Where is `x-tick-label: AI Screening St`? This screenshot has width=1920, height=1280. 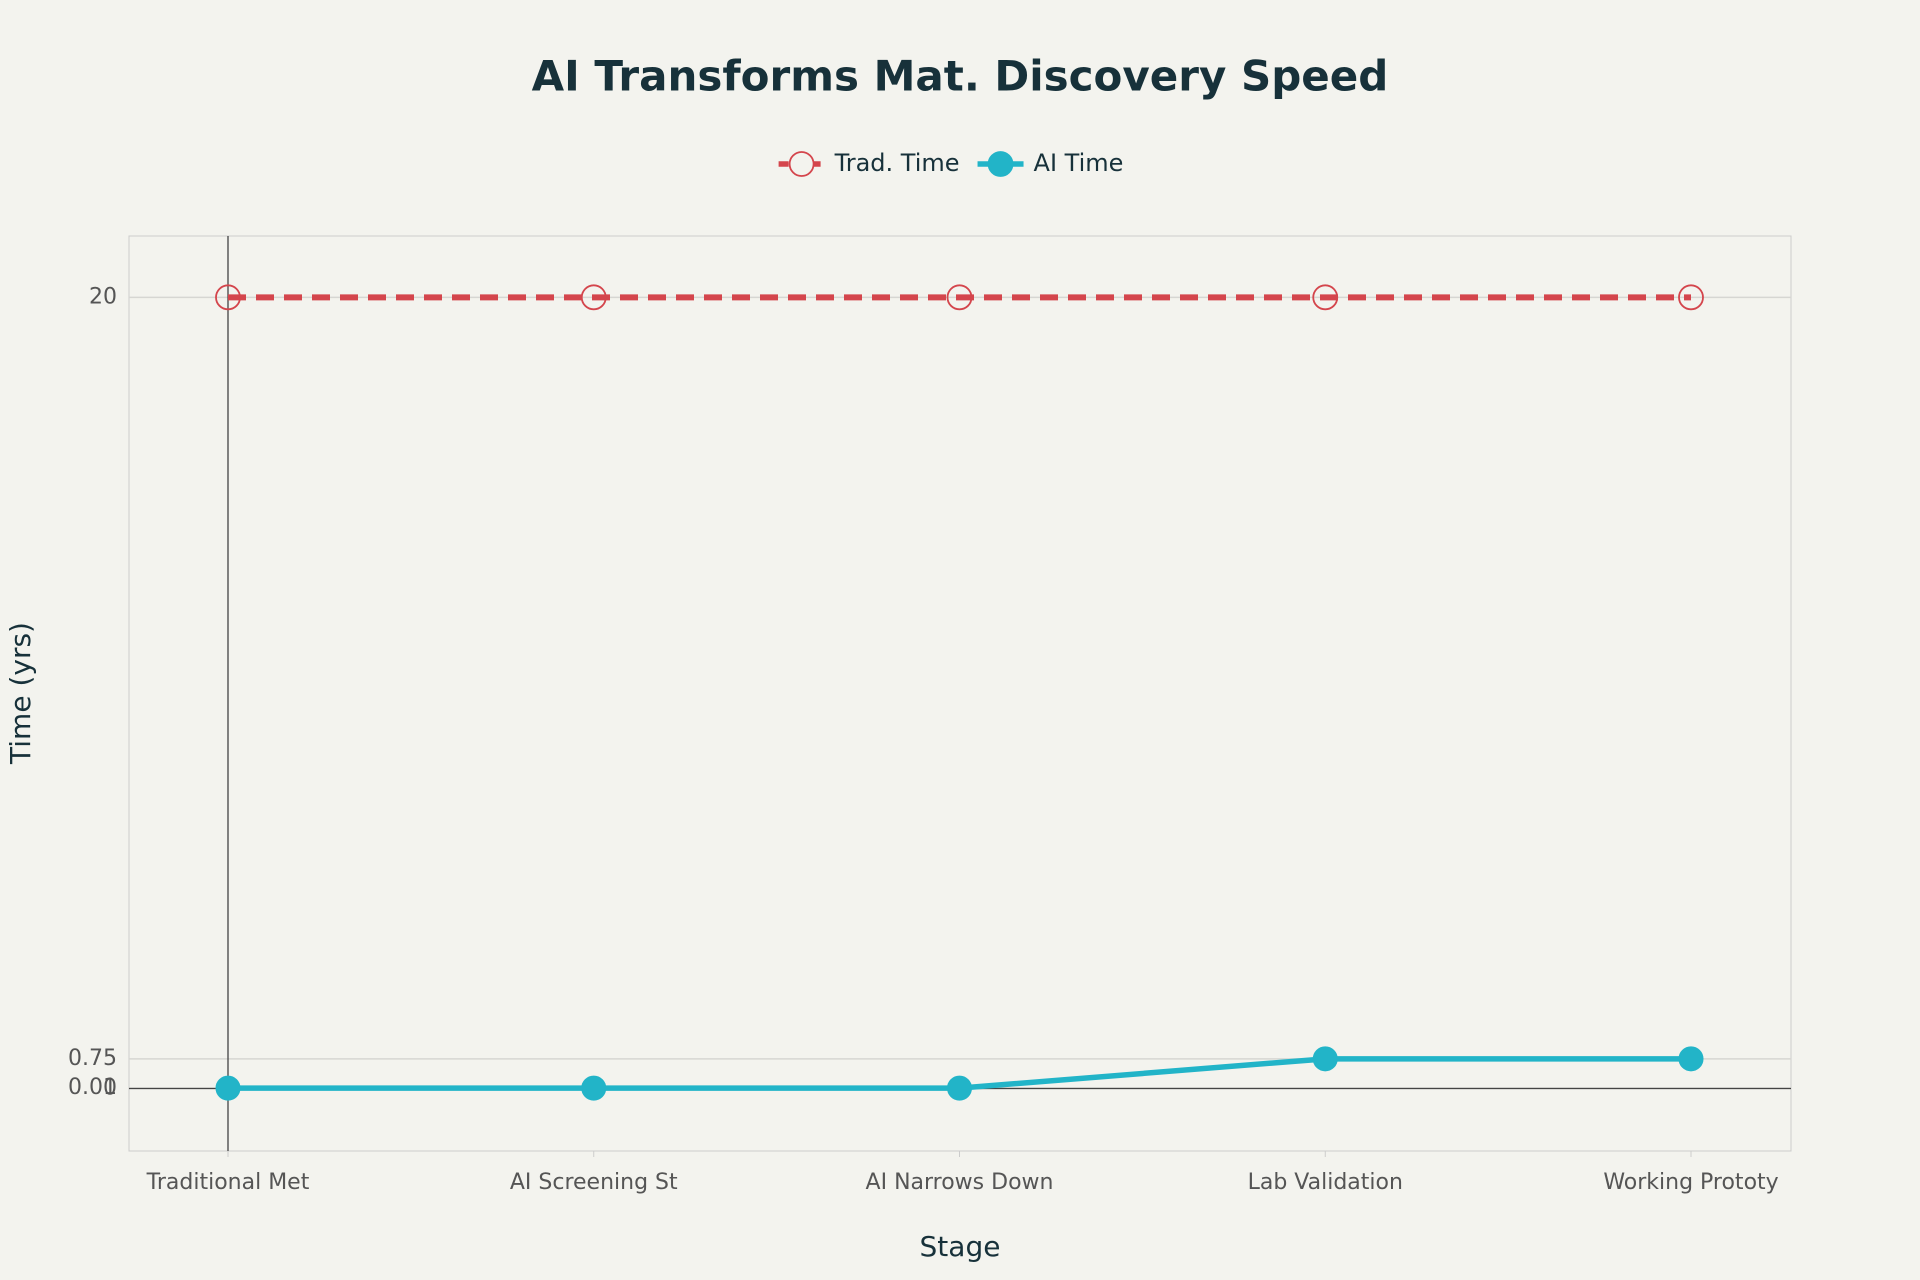 x-tick-label: AI Screening St is located at coordinates (594, 1182).